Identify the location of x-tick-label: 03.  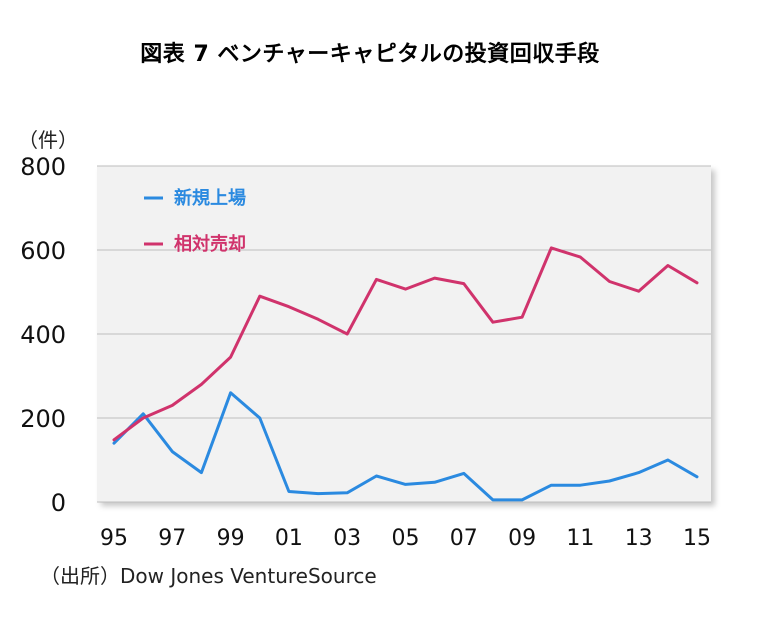
(347, 538).